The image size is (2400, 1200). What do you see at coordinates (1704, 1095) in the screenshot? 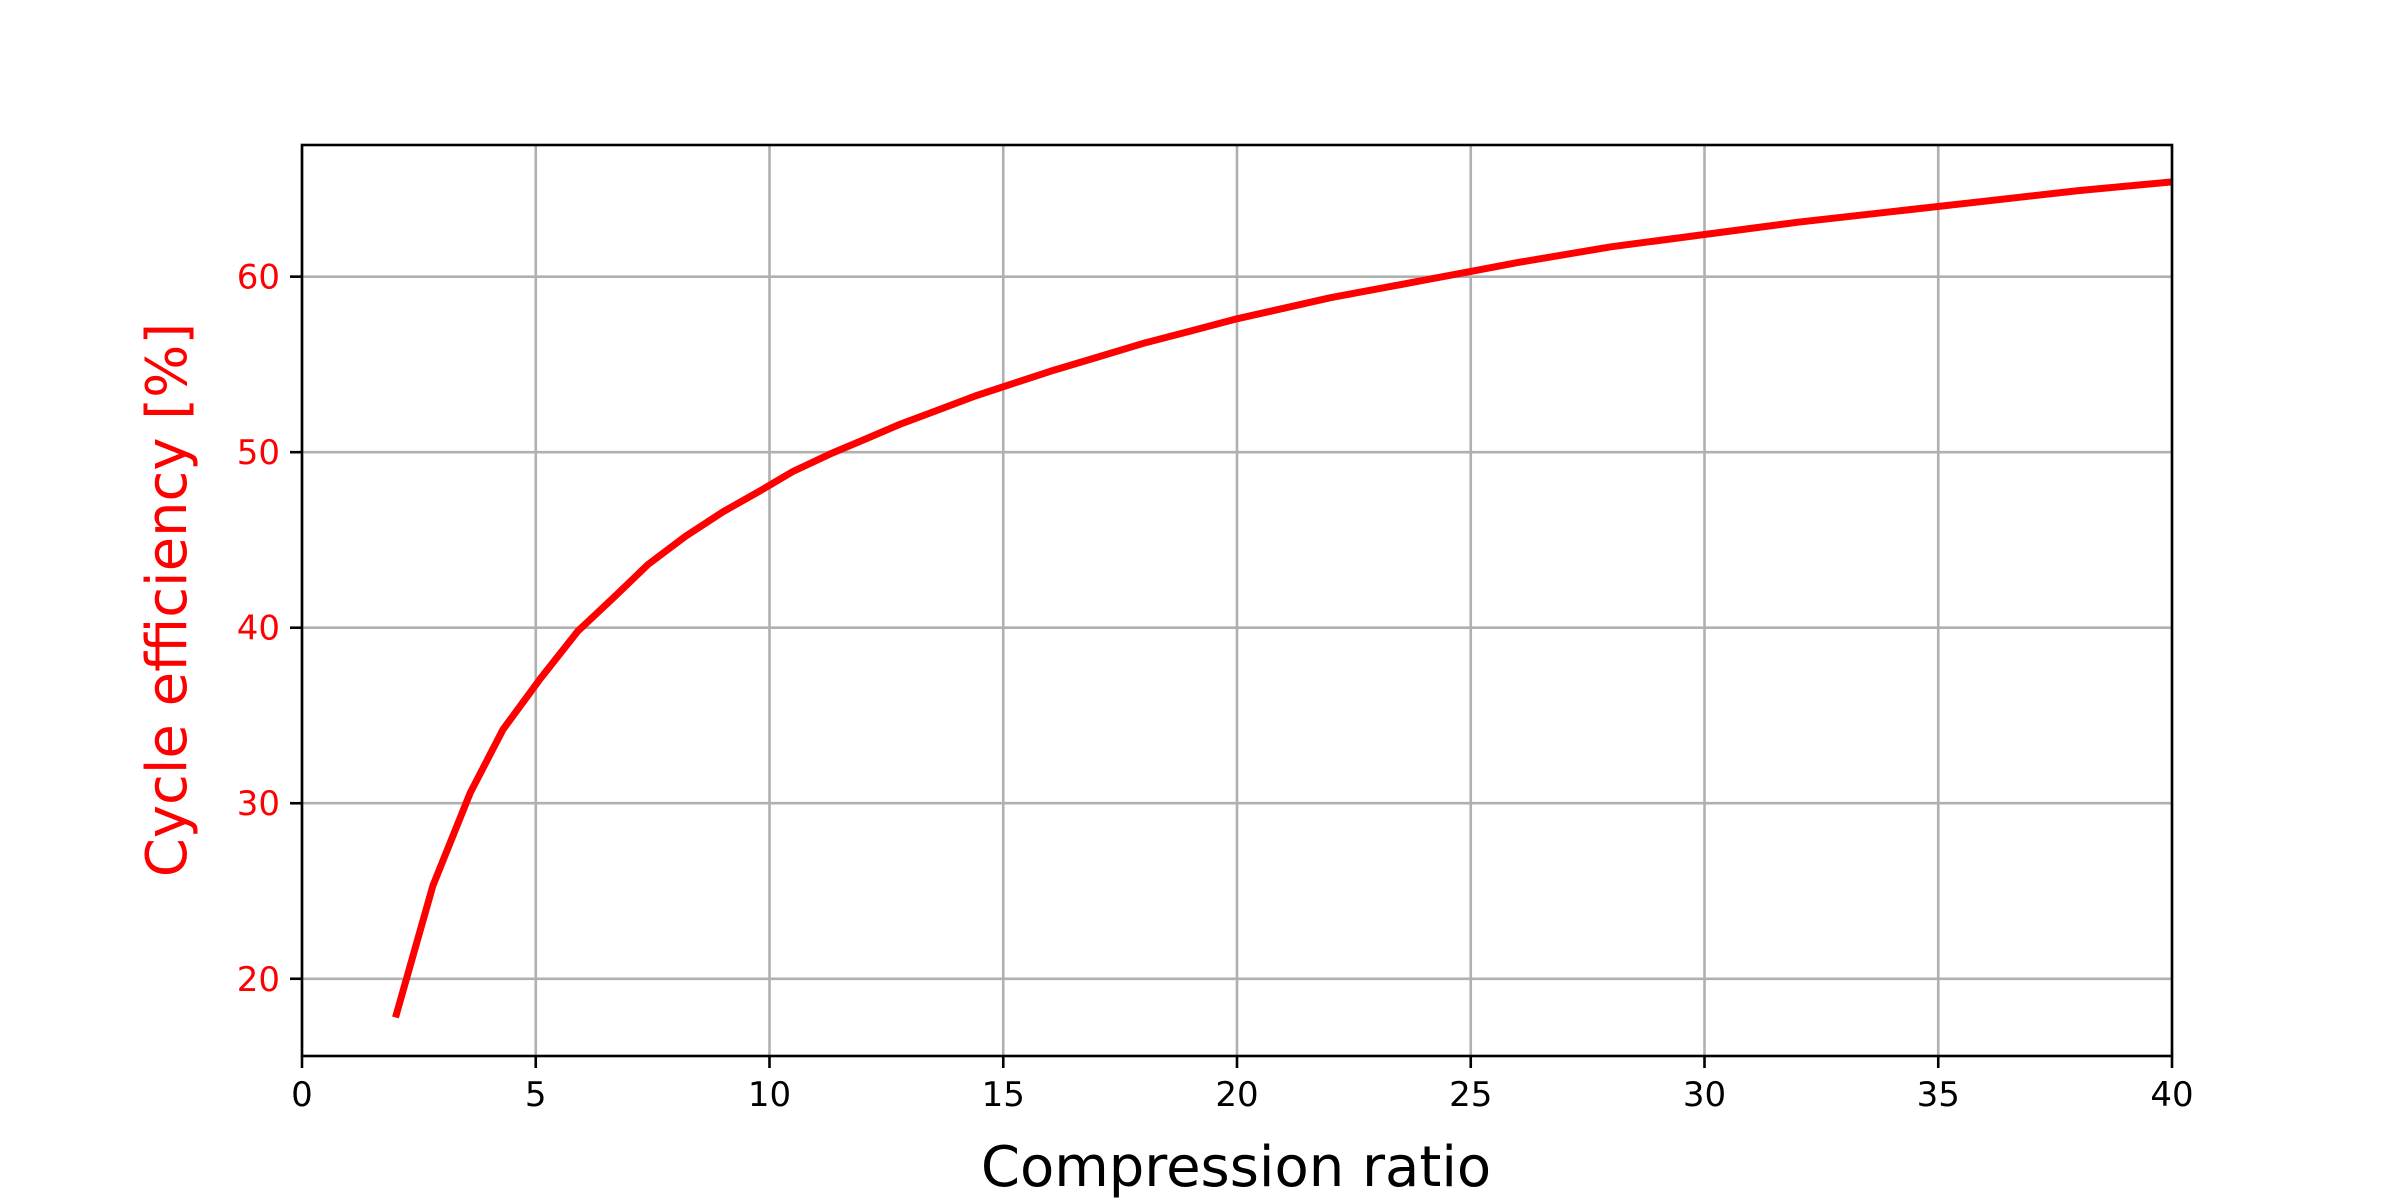
I see `x-tick-label: 30` at bounding box center [1704, 1095].